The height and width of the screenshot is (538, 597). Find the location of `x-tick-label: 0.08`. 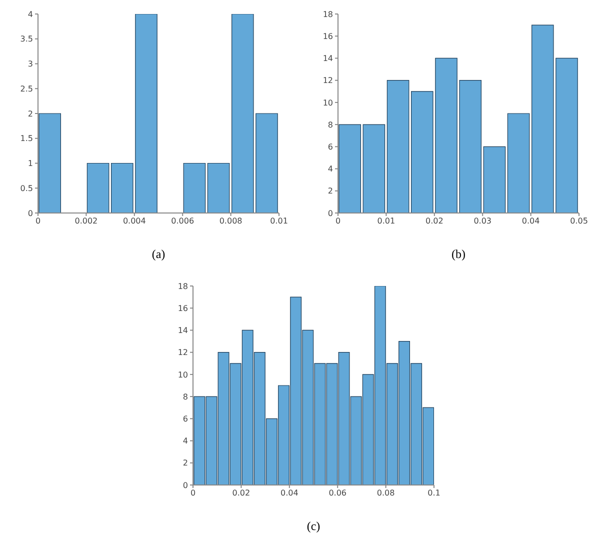

x-tick-label: 0.08 is located at coordinates (385, 493).